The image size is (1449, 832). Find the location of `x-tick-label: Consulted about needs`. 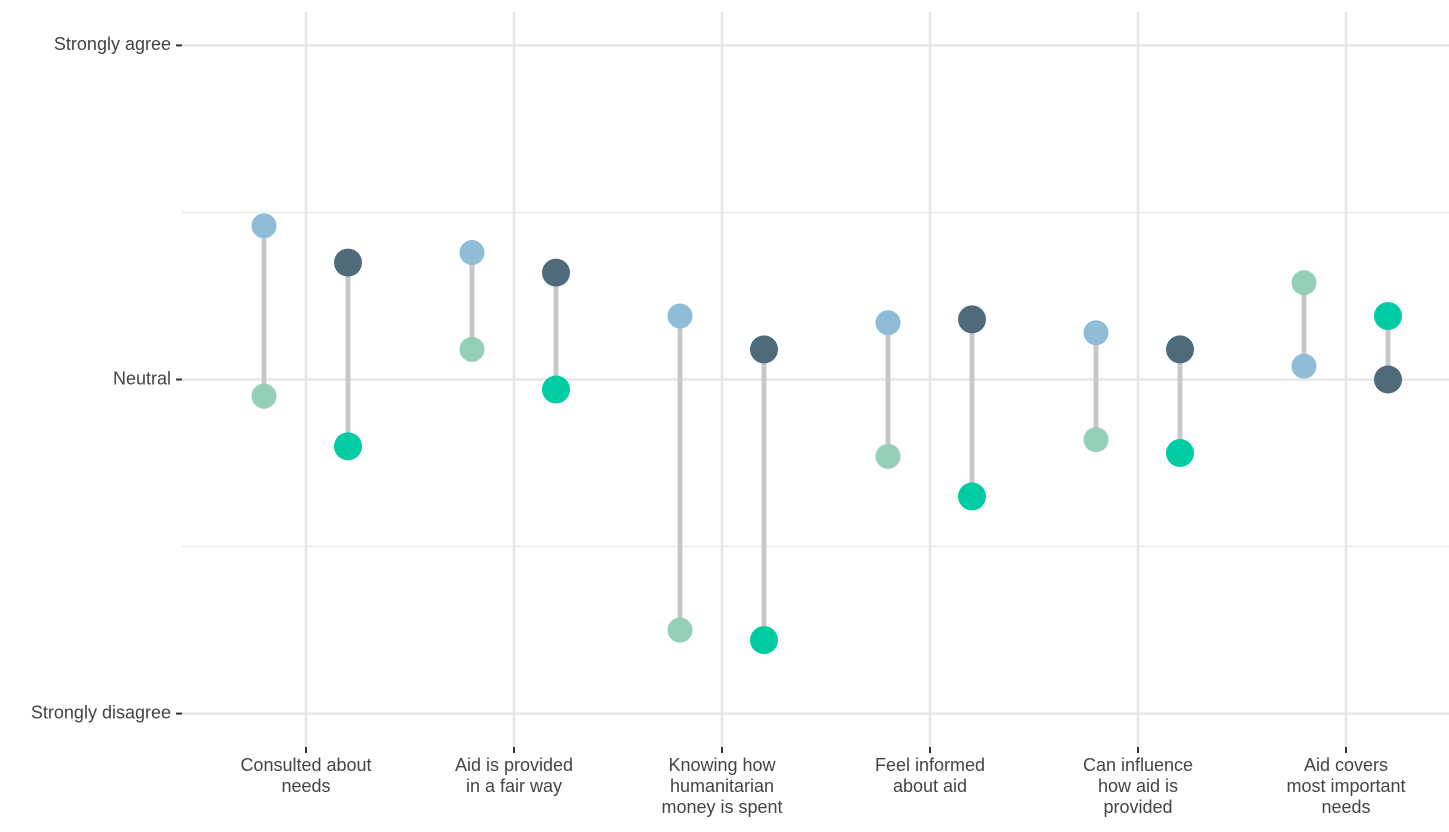

x-tick-label: Consulted about needs is located at coordinates (306, 775).